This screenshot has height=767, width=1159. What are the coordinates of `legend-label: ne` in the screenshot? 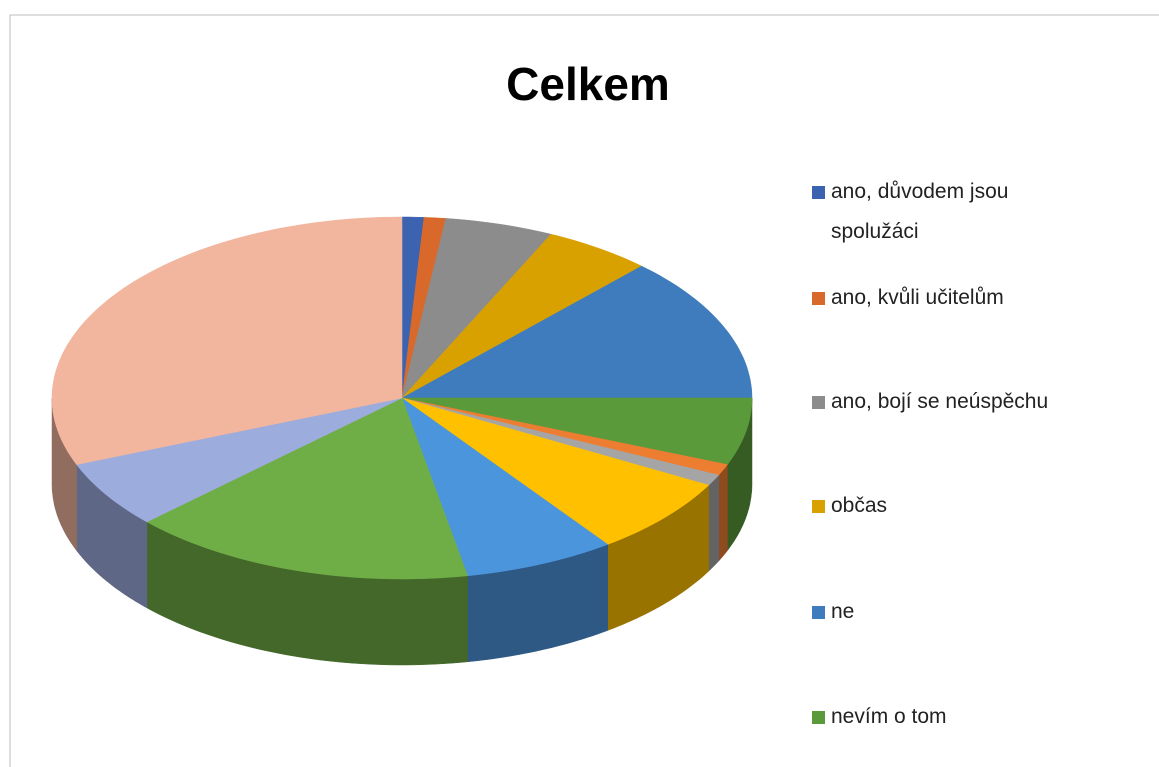 It's located at (843, 611).